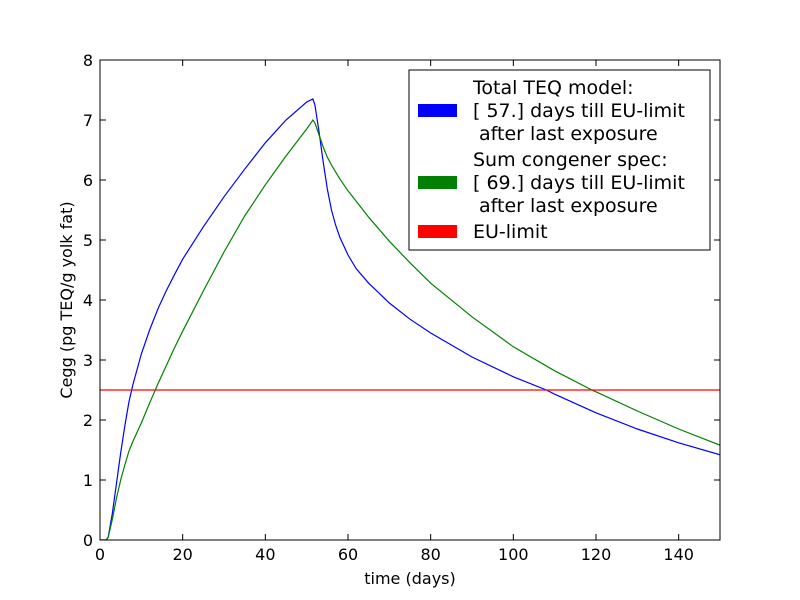 The width and height of the screenshot is (800, 600). What do you see at coordinates (88, 360) in the screenshot?
I see `y-tick-label: 3` at bounding box center [88, 360].